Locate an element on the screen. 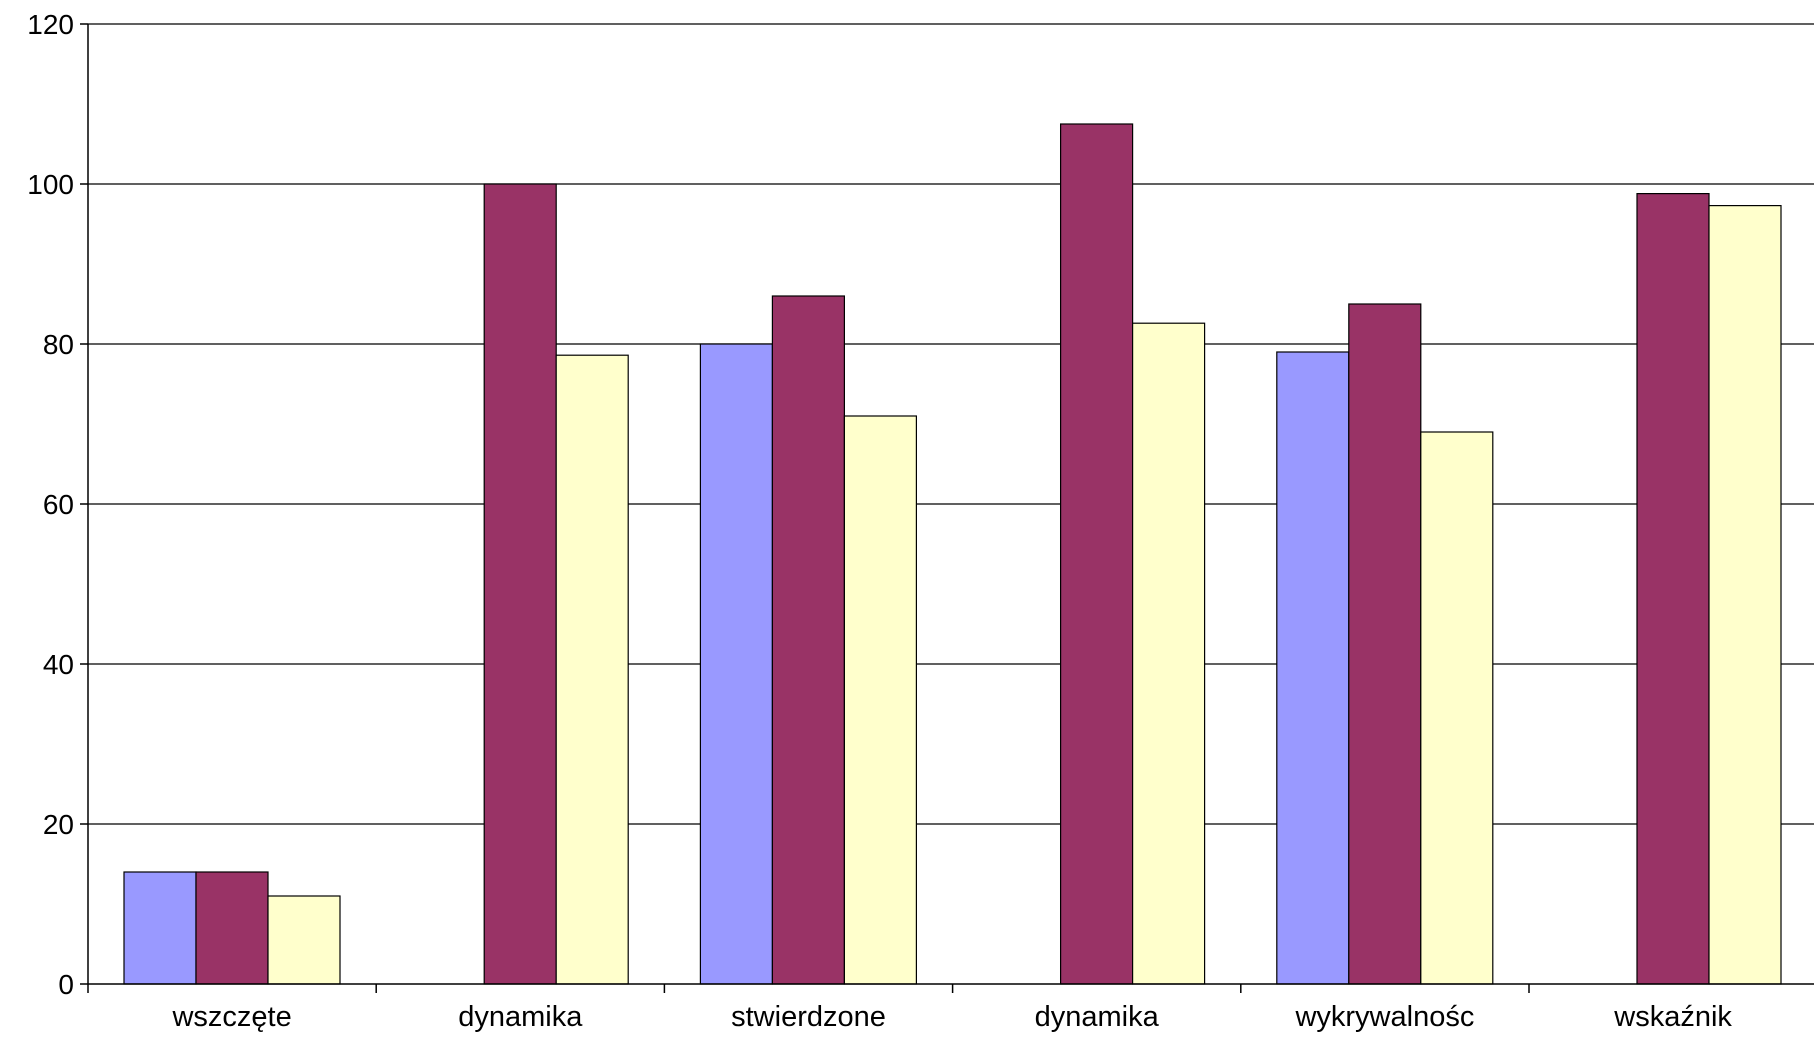  y-tick-label: 60 is located at coordinates (58, 504).